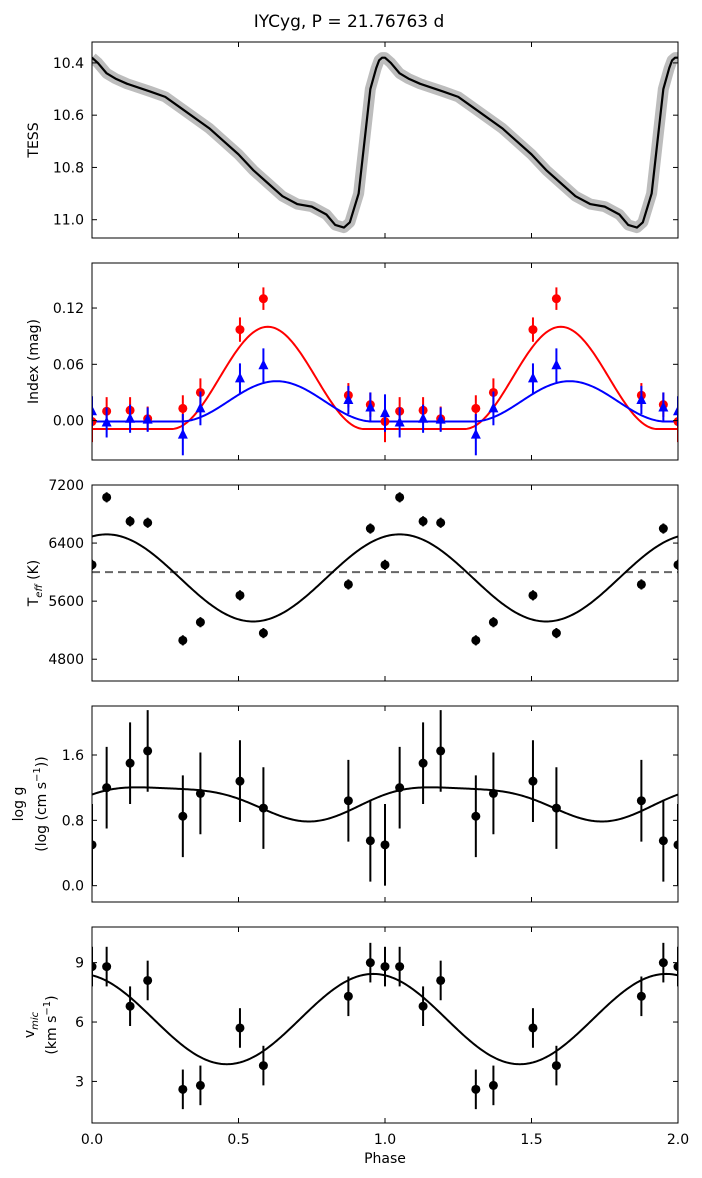  I want to click on y-axis-label: TESS, so click(34, 140).